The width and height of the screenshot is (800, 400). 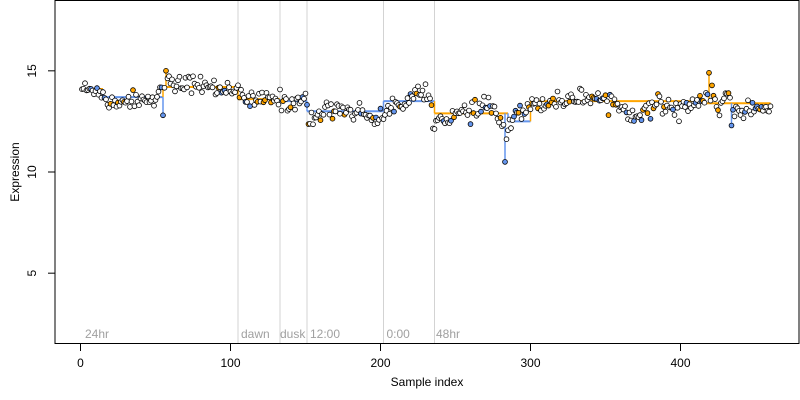 What do you see at coordinates (15, 171) in the screenshot?
I see `y-axis-title: Expression` at bounding box center [15, 171].